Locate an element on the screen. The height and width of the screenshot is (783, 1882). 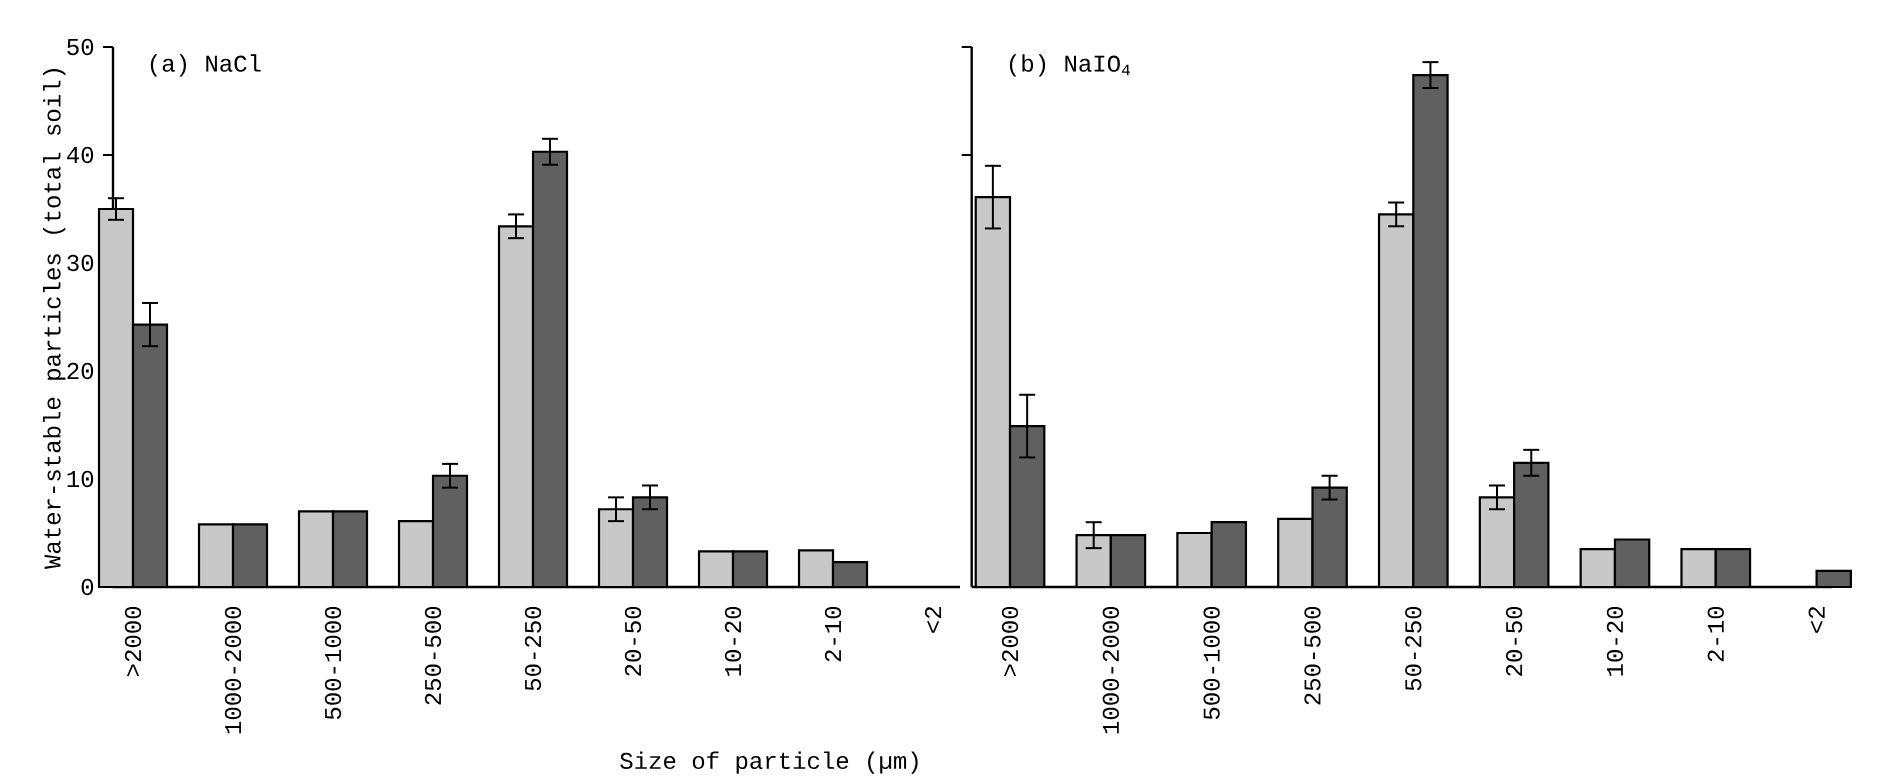
y-tick-label: 30 is located at coordinates (80, 263).